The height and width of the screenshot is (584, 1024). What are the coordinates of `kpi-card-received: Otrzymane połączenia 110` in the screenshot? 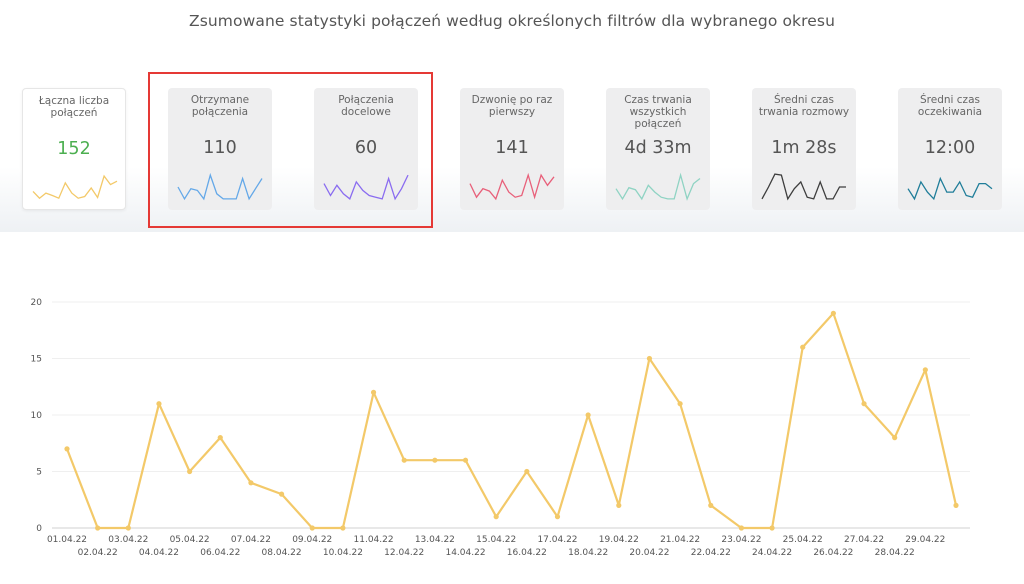 It's located at (220, 149).